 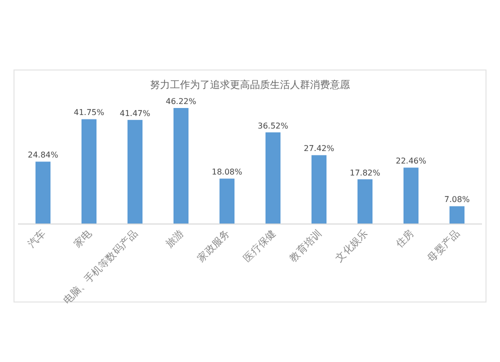 What do you see at coordinates (36, 239) in the screenshot?
I see `x-tick-label: 汽车` at bounding box center [36, 239].